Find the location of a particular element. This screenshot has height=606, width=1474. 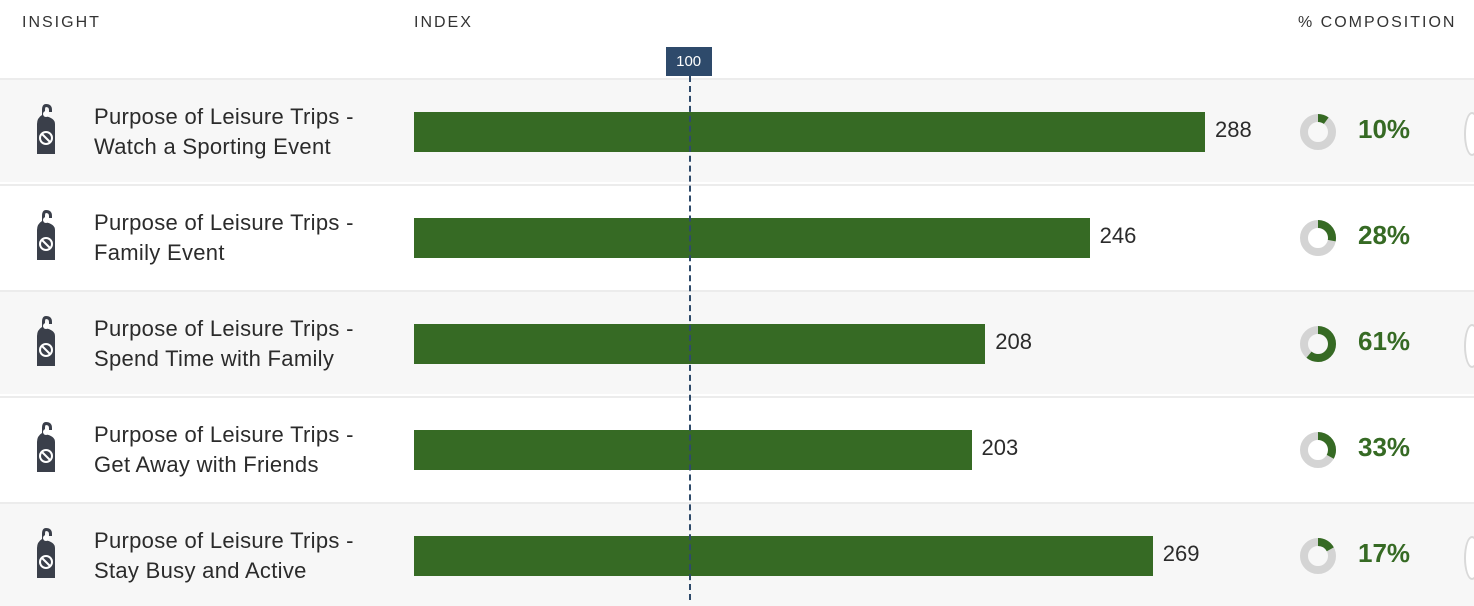

insight-label-line2: Watch a Sporting Event is located at coordinates (212, 146).